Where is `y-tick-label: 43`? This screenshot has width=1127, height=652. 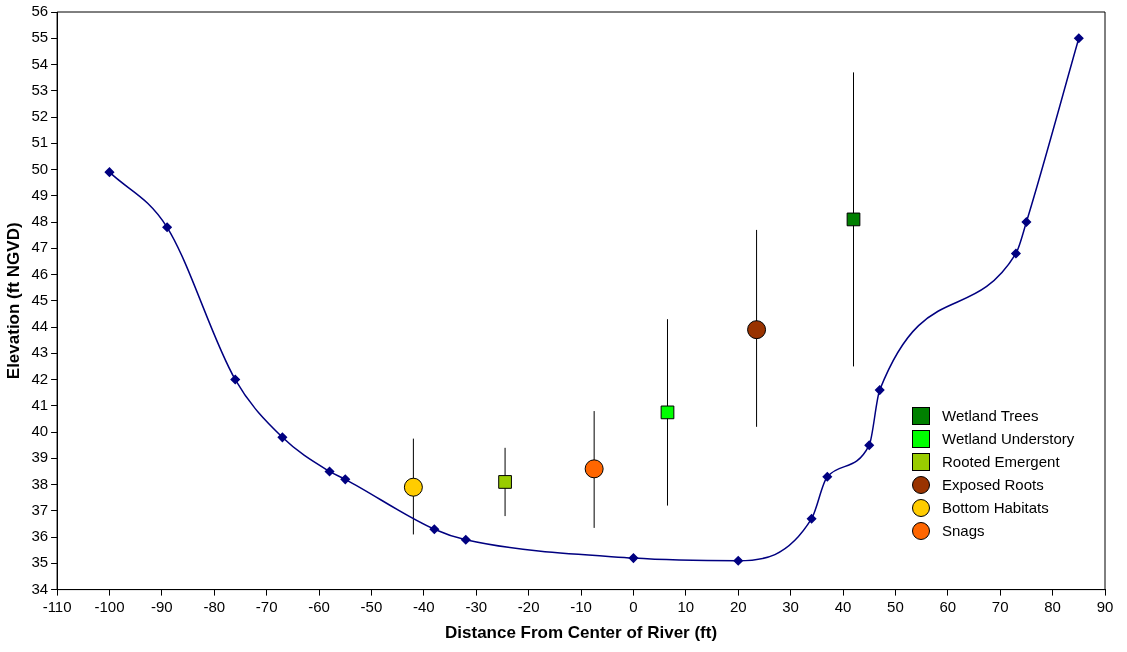 y-tick-label: 43 is located at coordinates (40, 352).